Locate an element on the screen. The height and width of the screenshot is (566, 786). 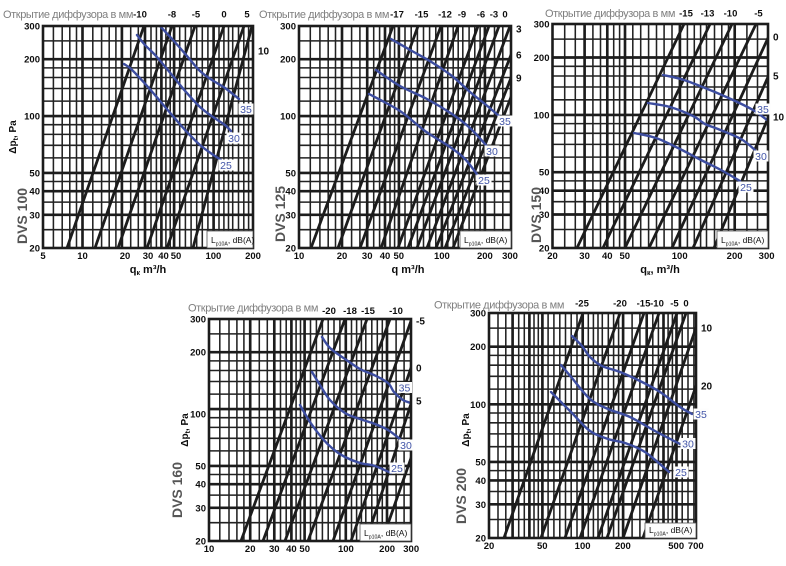
svg-text: qк, m³/h is located at coordinates (660, 270).